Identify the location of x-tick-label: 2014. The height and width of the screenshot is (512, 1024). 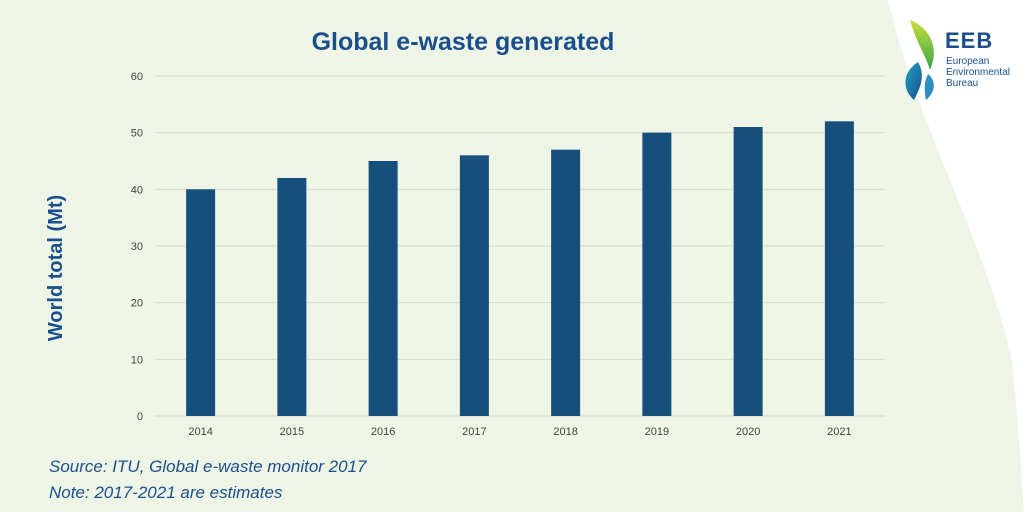
(200, 432).